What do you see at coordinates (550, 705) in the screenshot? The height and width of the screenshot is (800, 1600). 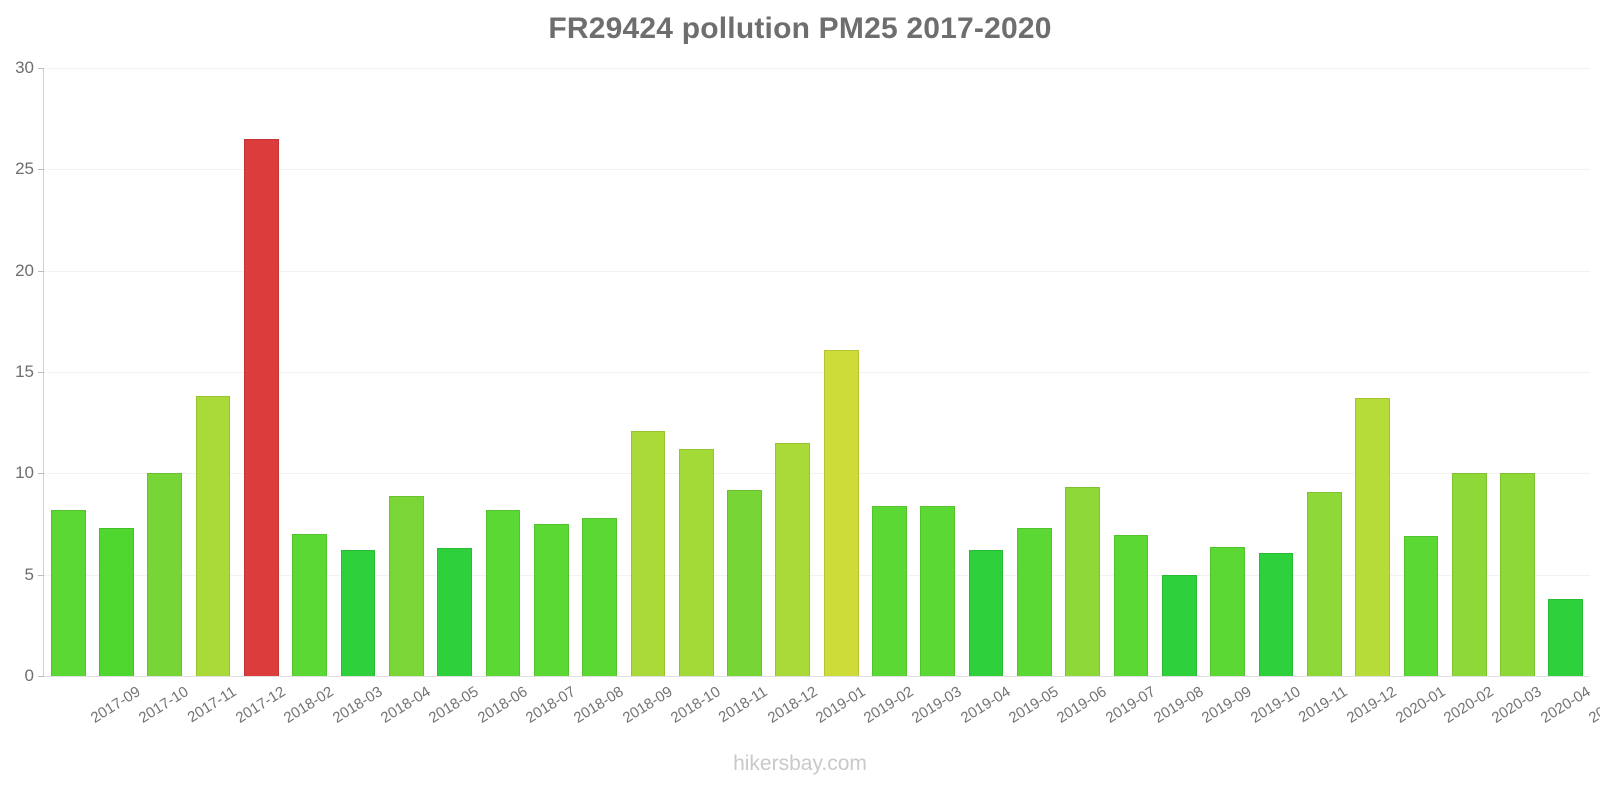 I see `x-tick-label-2018-07: 2018-07` at bounding box center [550, 705].